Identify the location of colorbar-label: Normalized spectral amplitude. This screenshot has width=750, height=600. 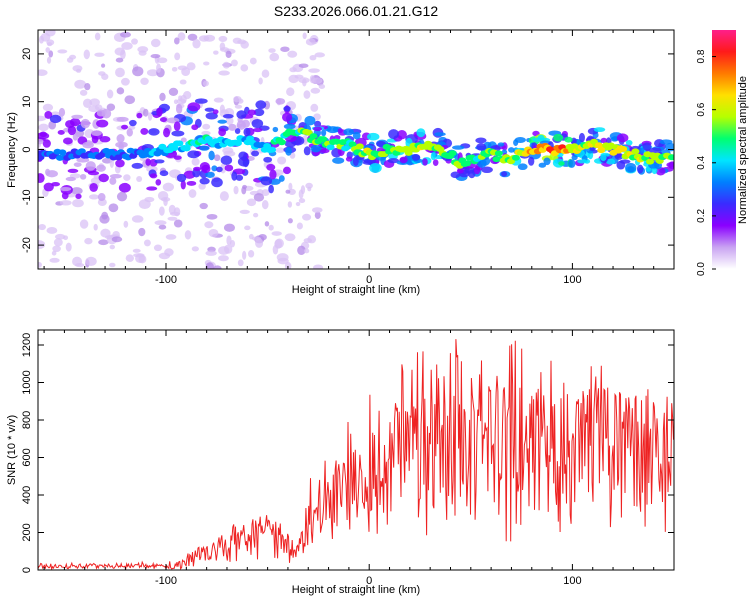
(743, 150).